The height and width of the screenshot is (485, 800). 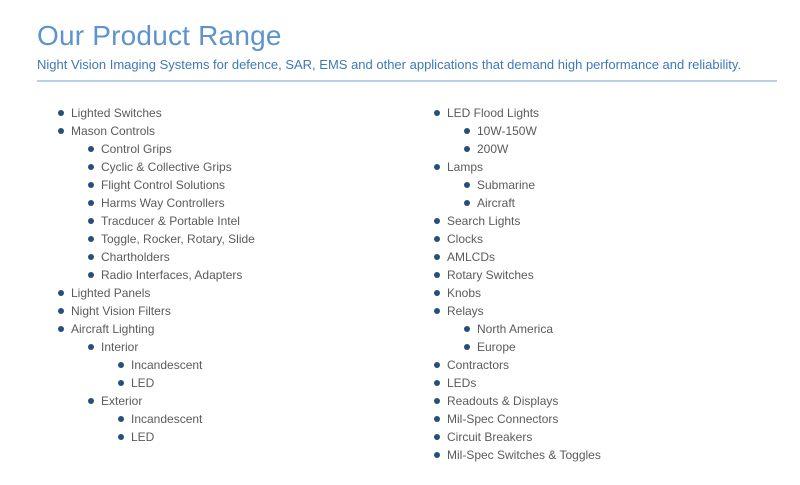 What do you see at coordinates (617, 257) in the screenshot?
I see `list-item: AMLCDs` at bounding box center [617, 257].